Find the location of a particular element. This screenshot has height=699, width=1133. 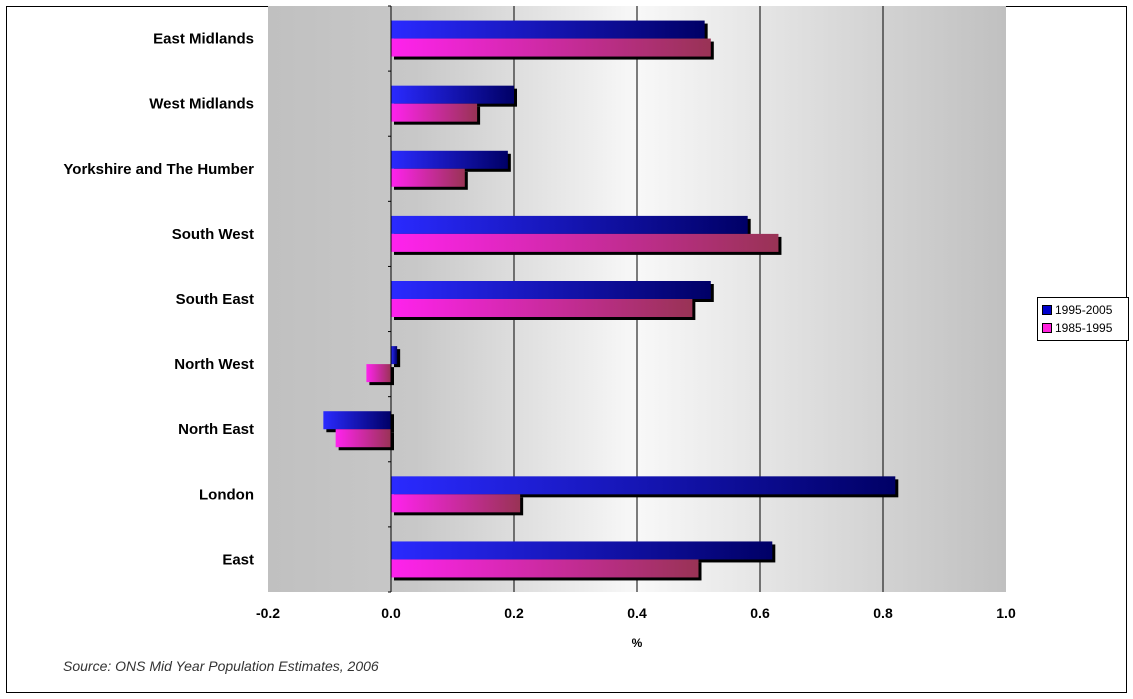

category-label: East Midlands is located at coordinates (203, 39).